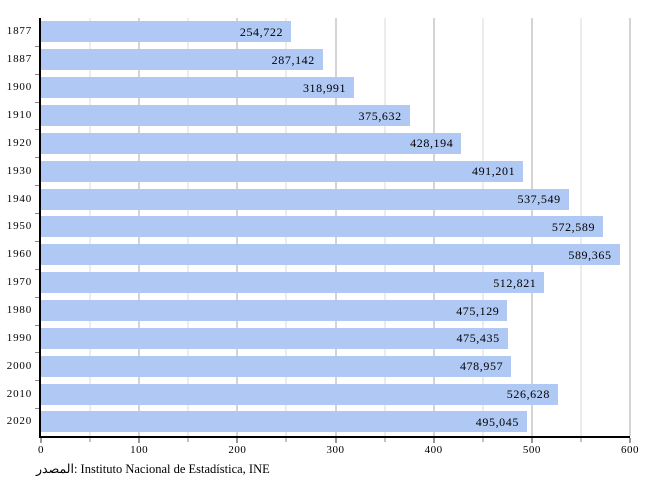  What do you see at coordinates (19, 337) in the screenshot?
I see `year-label: 1990` at bounding box center [19, 337].